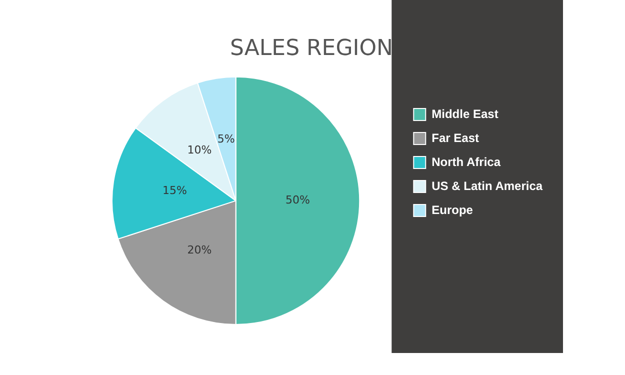  Describe the element at coordinates (199, 250) in the screenshot. I see `data-label: 20%` at that location.